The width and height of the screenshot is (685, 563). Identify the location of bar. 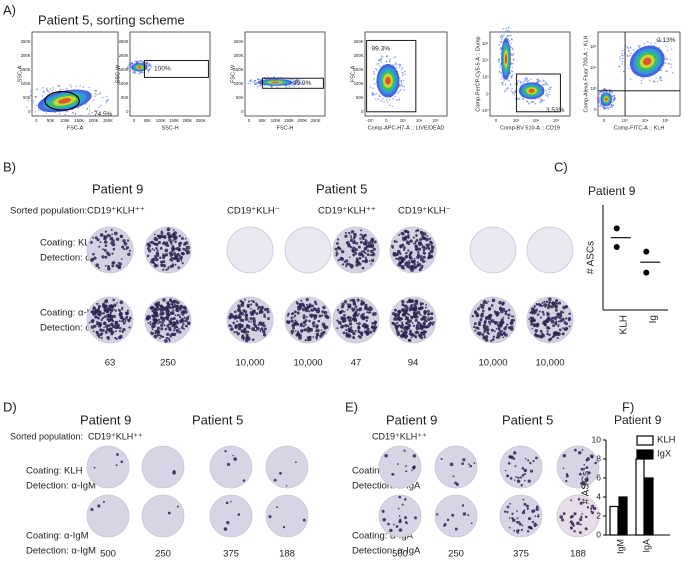
(649, 506).